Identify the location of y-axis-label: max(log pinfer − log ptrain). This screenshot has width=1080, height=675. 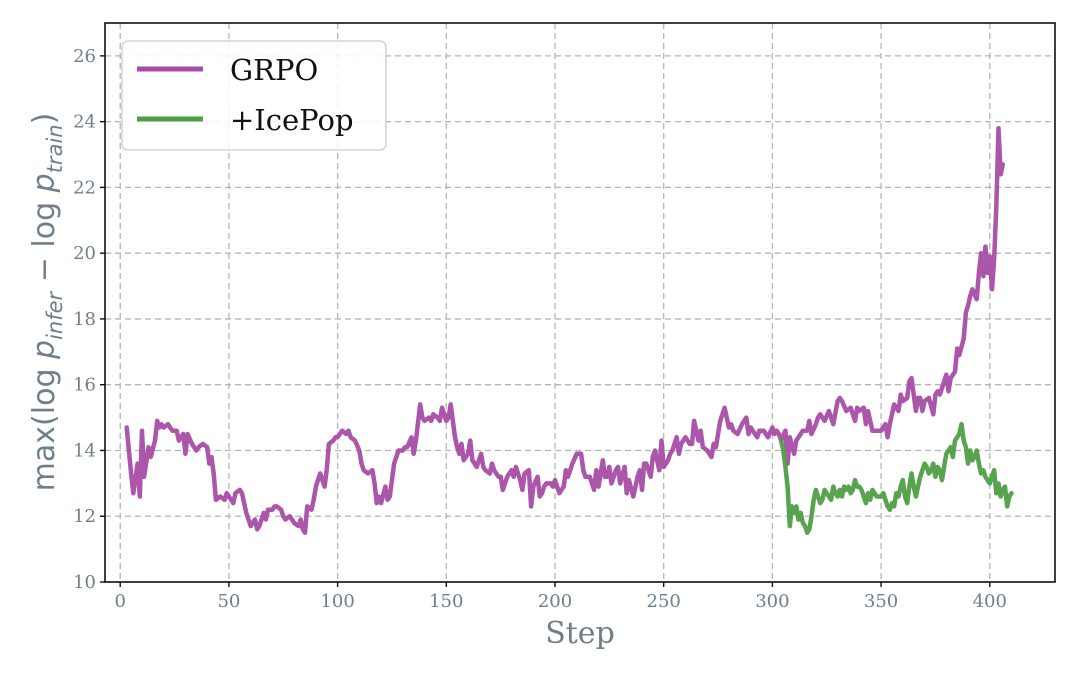
(47, 302).